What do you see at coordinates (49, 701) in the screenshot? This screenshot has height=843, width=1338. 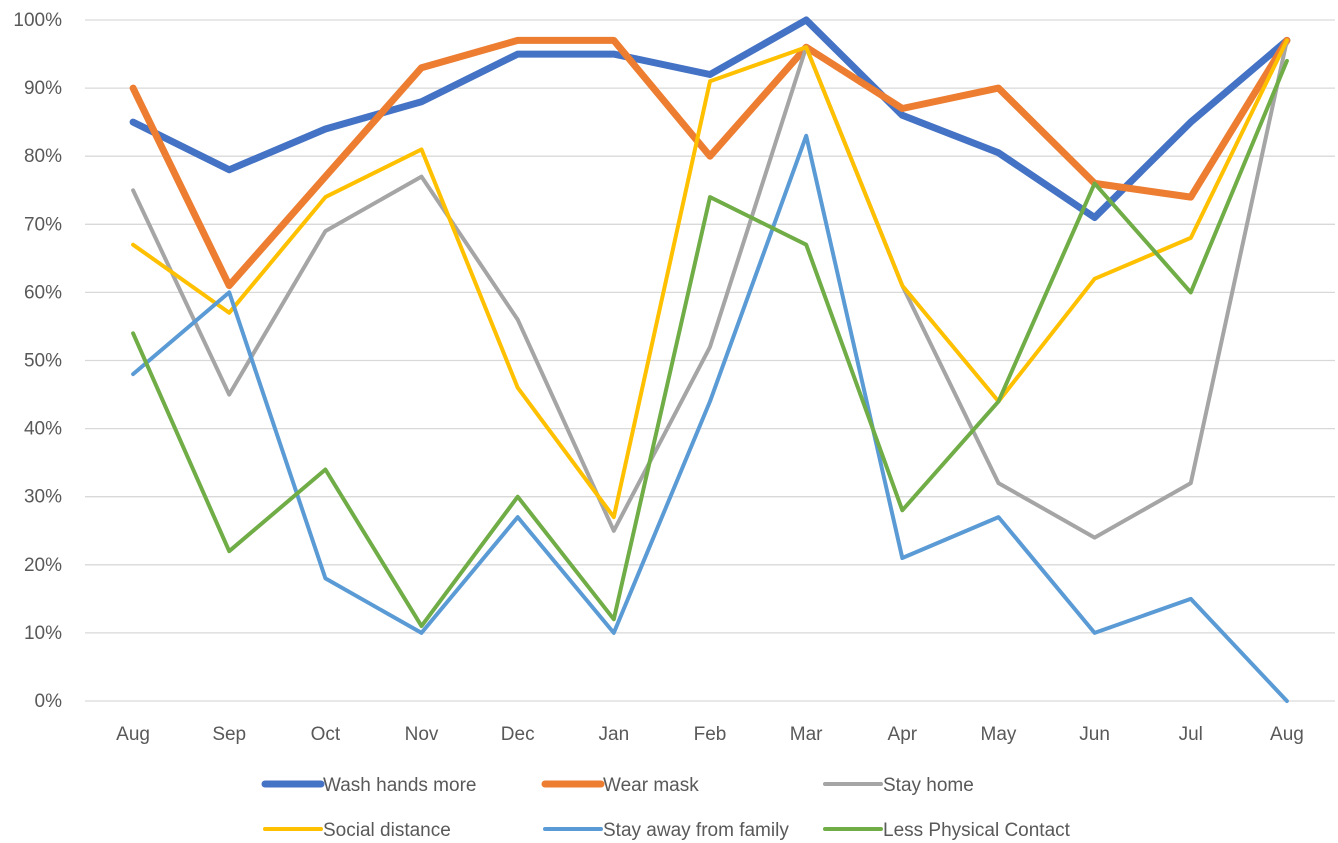 I see `y-tick-label: 0%` at bounding box center [49, 701].